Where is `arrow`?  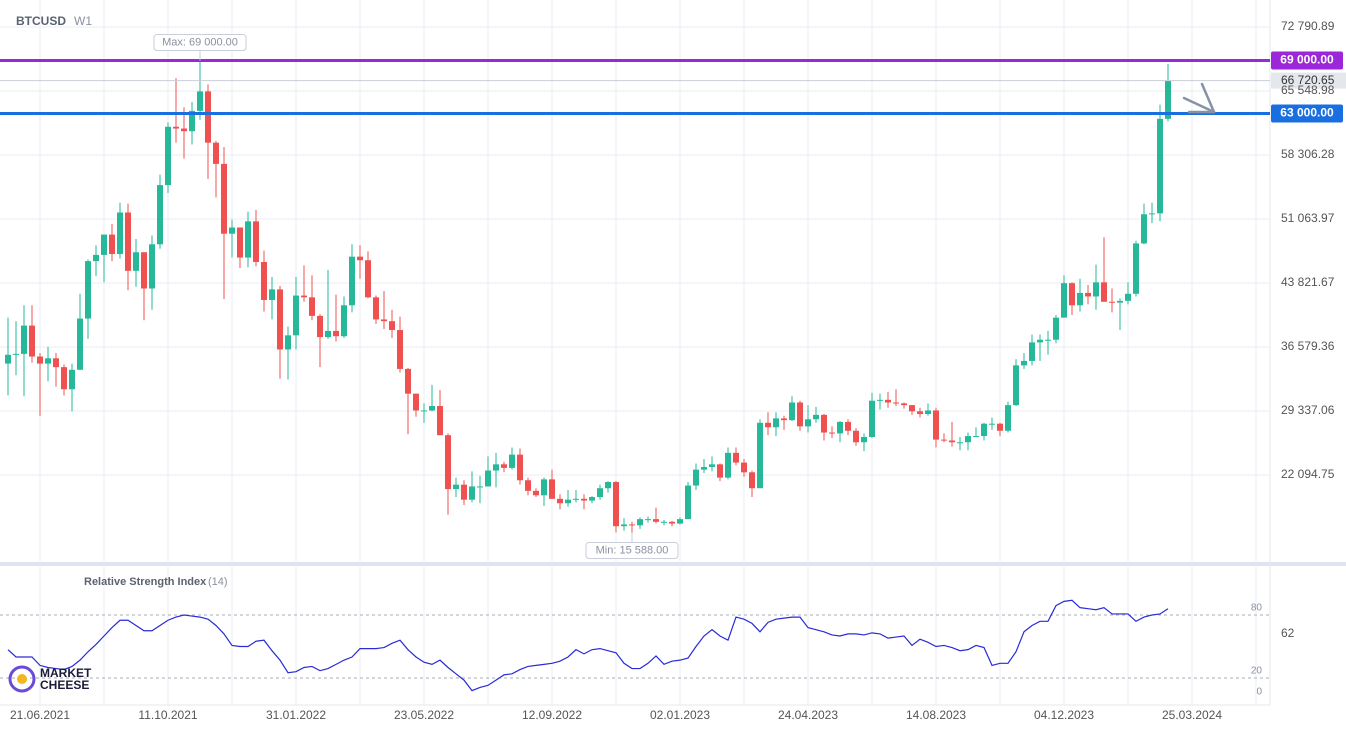 arrow is located at coordinates (1199, 98).